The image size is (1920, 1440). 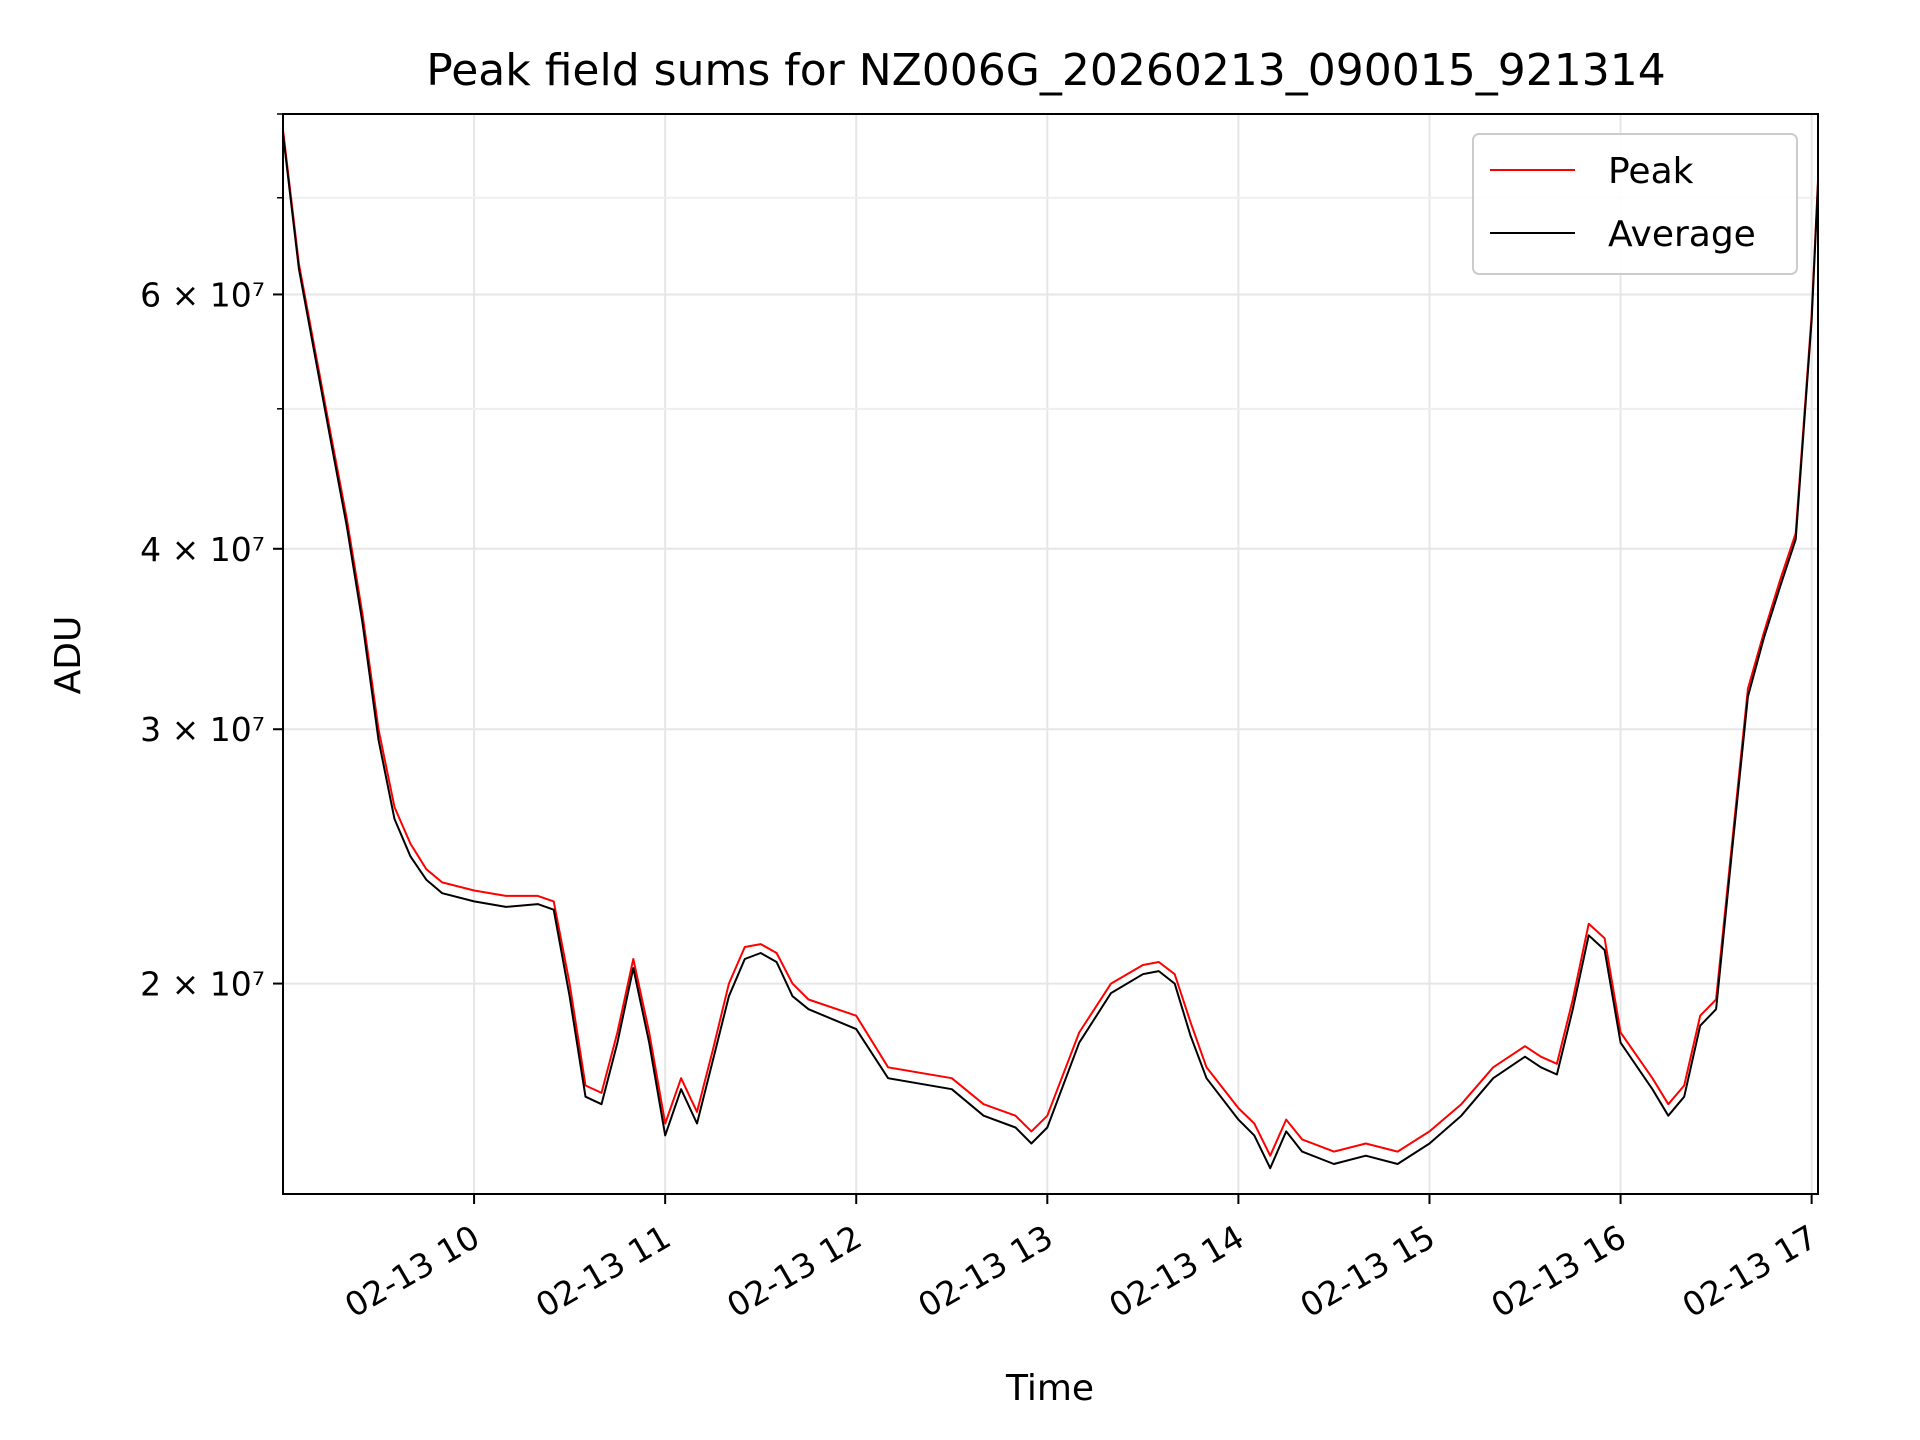 I want to click on y-tick-label: 6 × 10⁷, so click(x=202, y=294).